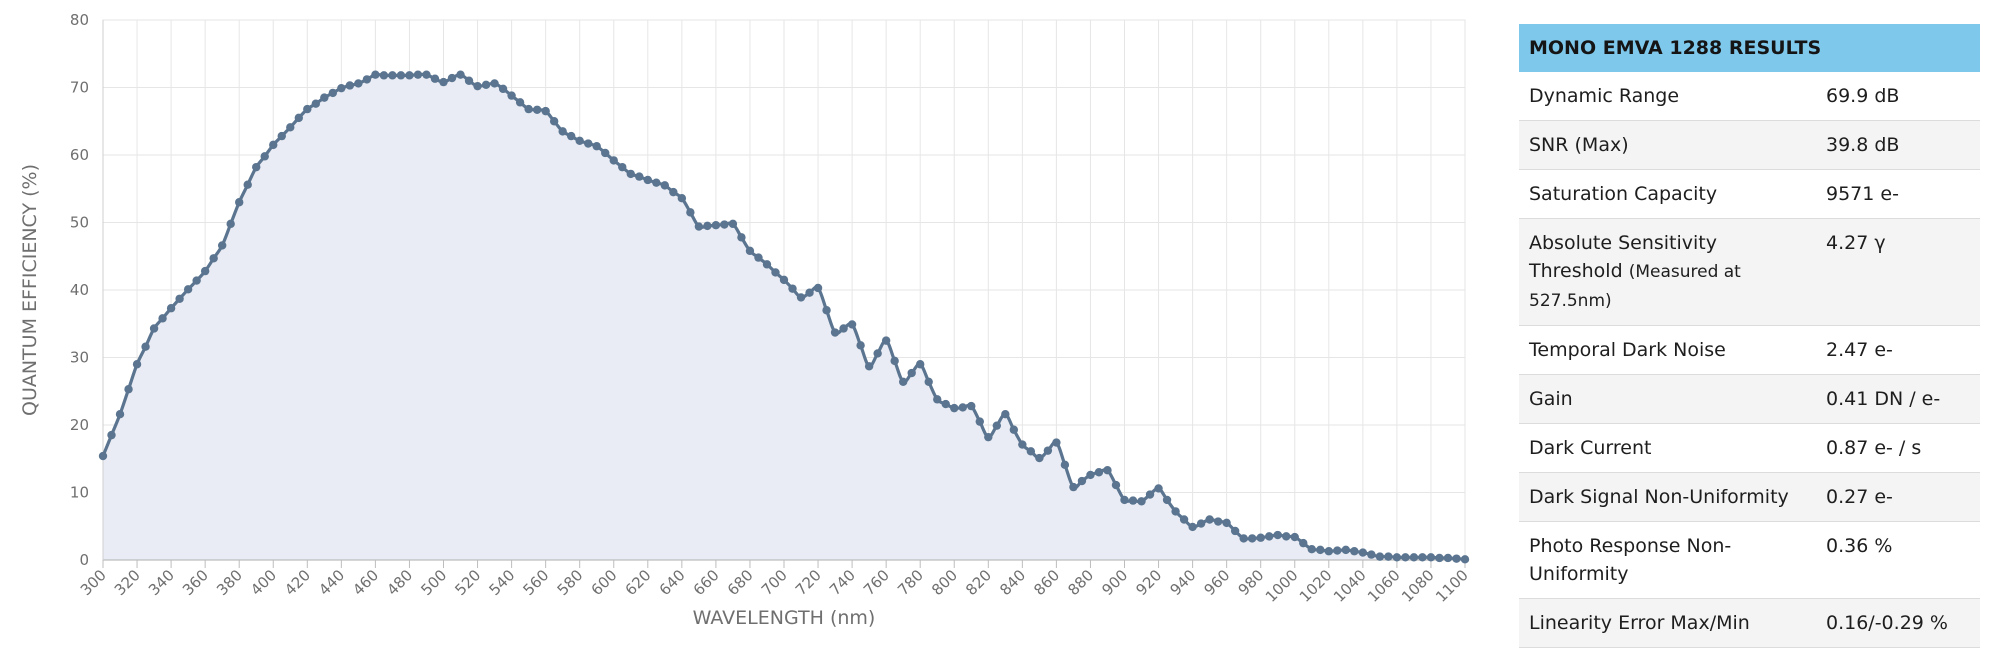 This screenshot has width=2000, height=648. Describe the element at coordinates (1749, 145) in the screenshot. I see `results-row: SNR (Max) 39.8 dB` at that location.